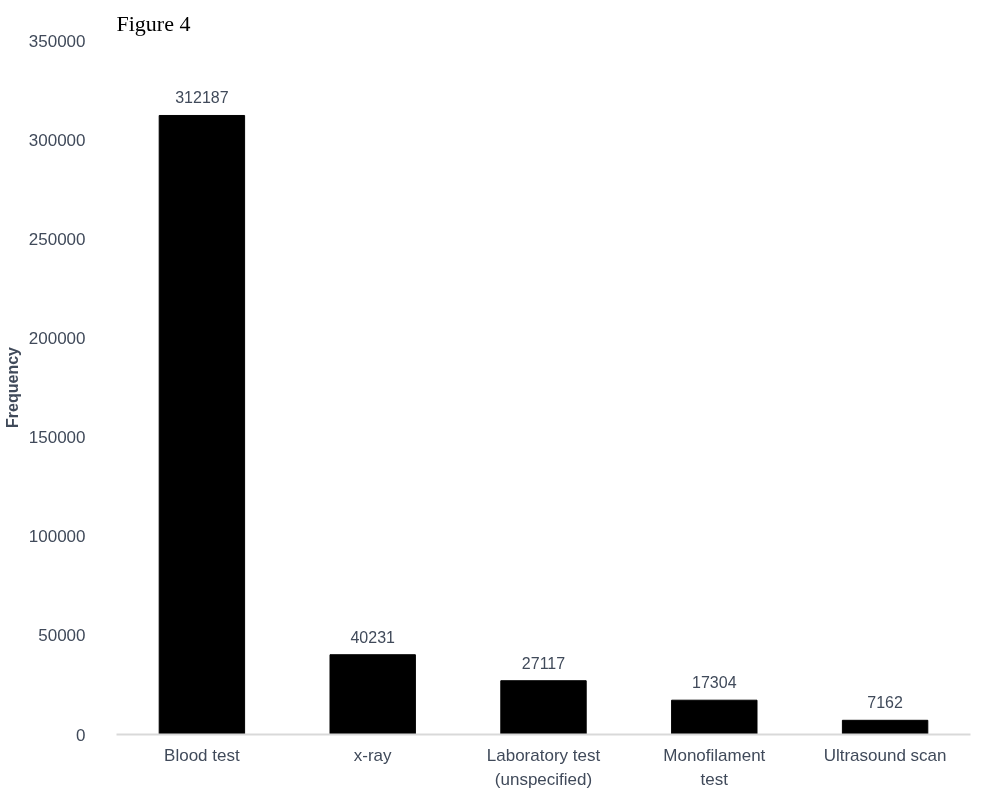  What do you see at coordinates (153, 23) in the screenshot?
I see `chart-title: Figure 4` at bounding box center [153, 23].